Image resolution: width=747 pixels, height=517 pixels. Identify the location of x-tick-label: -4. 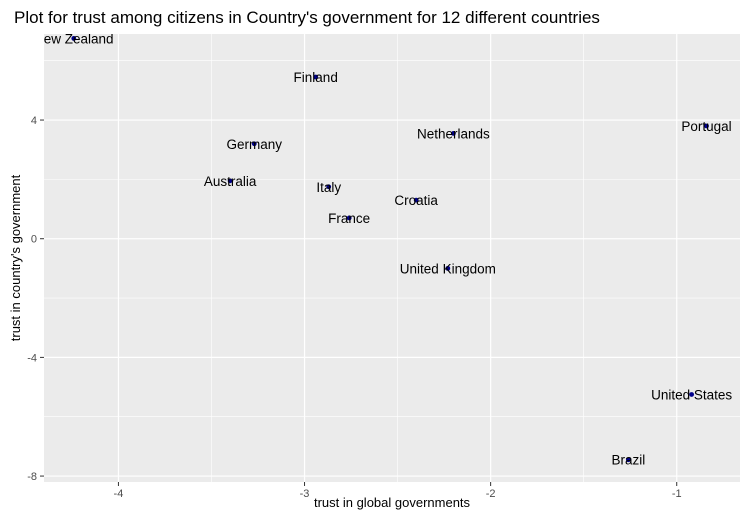
(119, 494).